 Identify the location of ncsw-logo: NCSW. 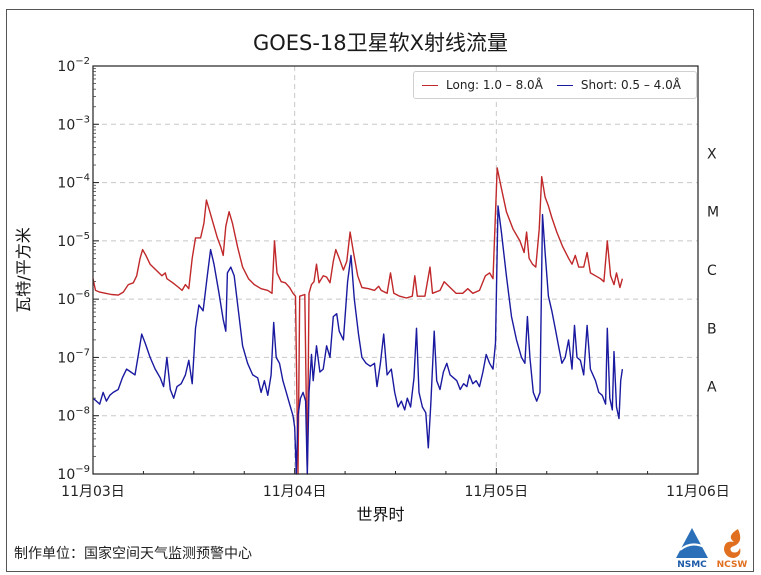
(732, 548).